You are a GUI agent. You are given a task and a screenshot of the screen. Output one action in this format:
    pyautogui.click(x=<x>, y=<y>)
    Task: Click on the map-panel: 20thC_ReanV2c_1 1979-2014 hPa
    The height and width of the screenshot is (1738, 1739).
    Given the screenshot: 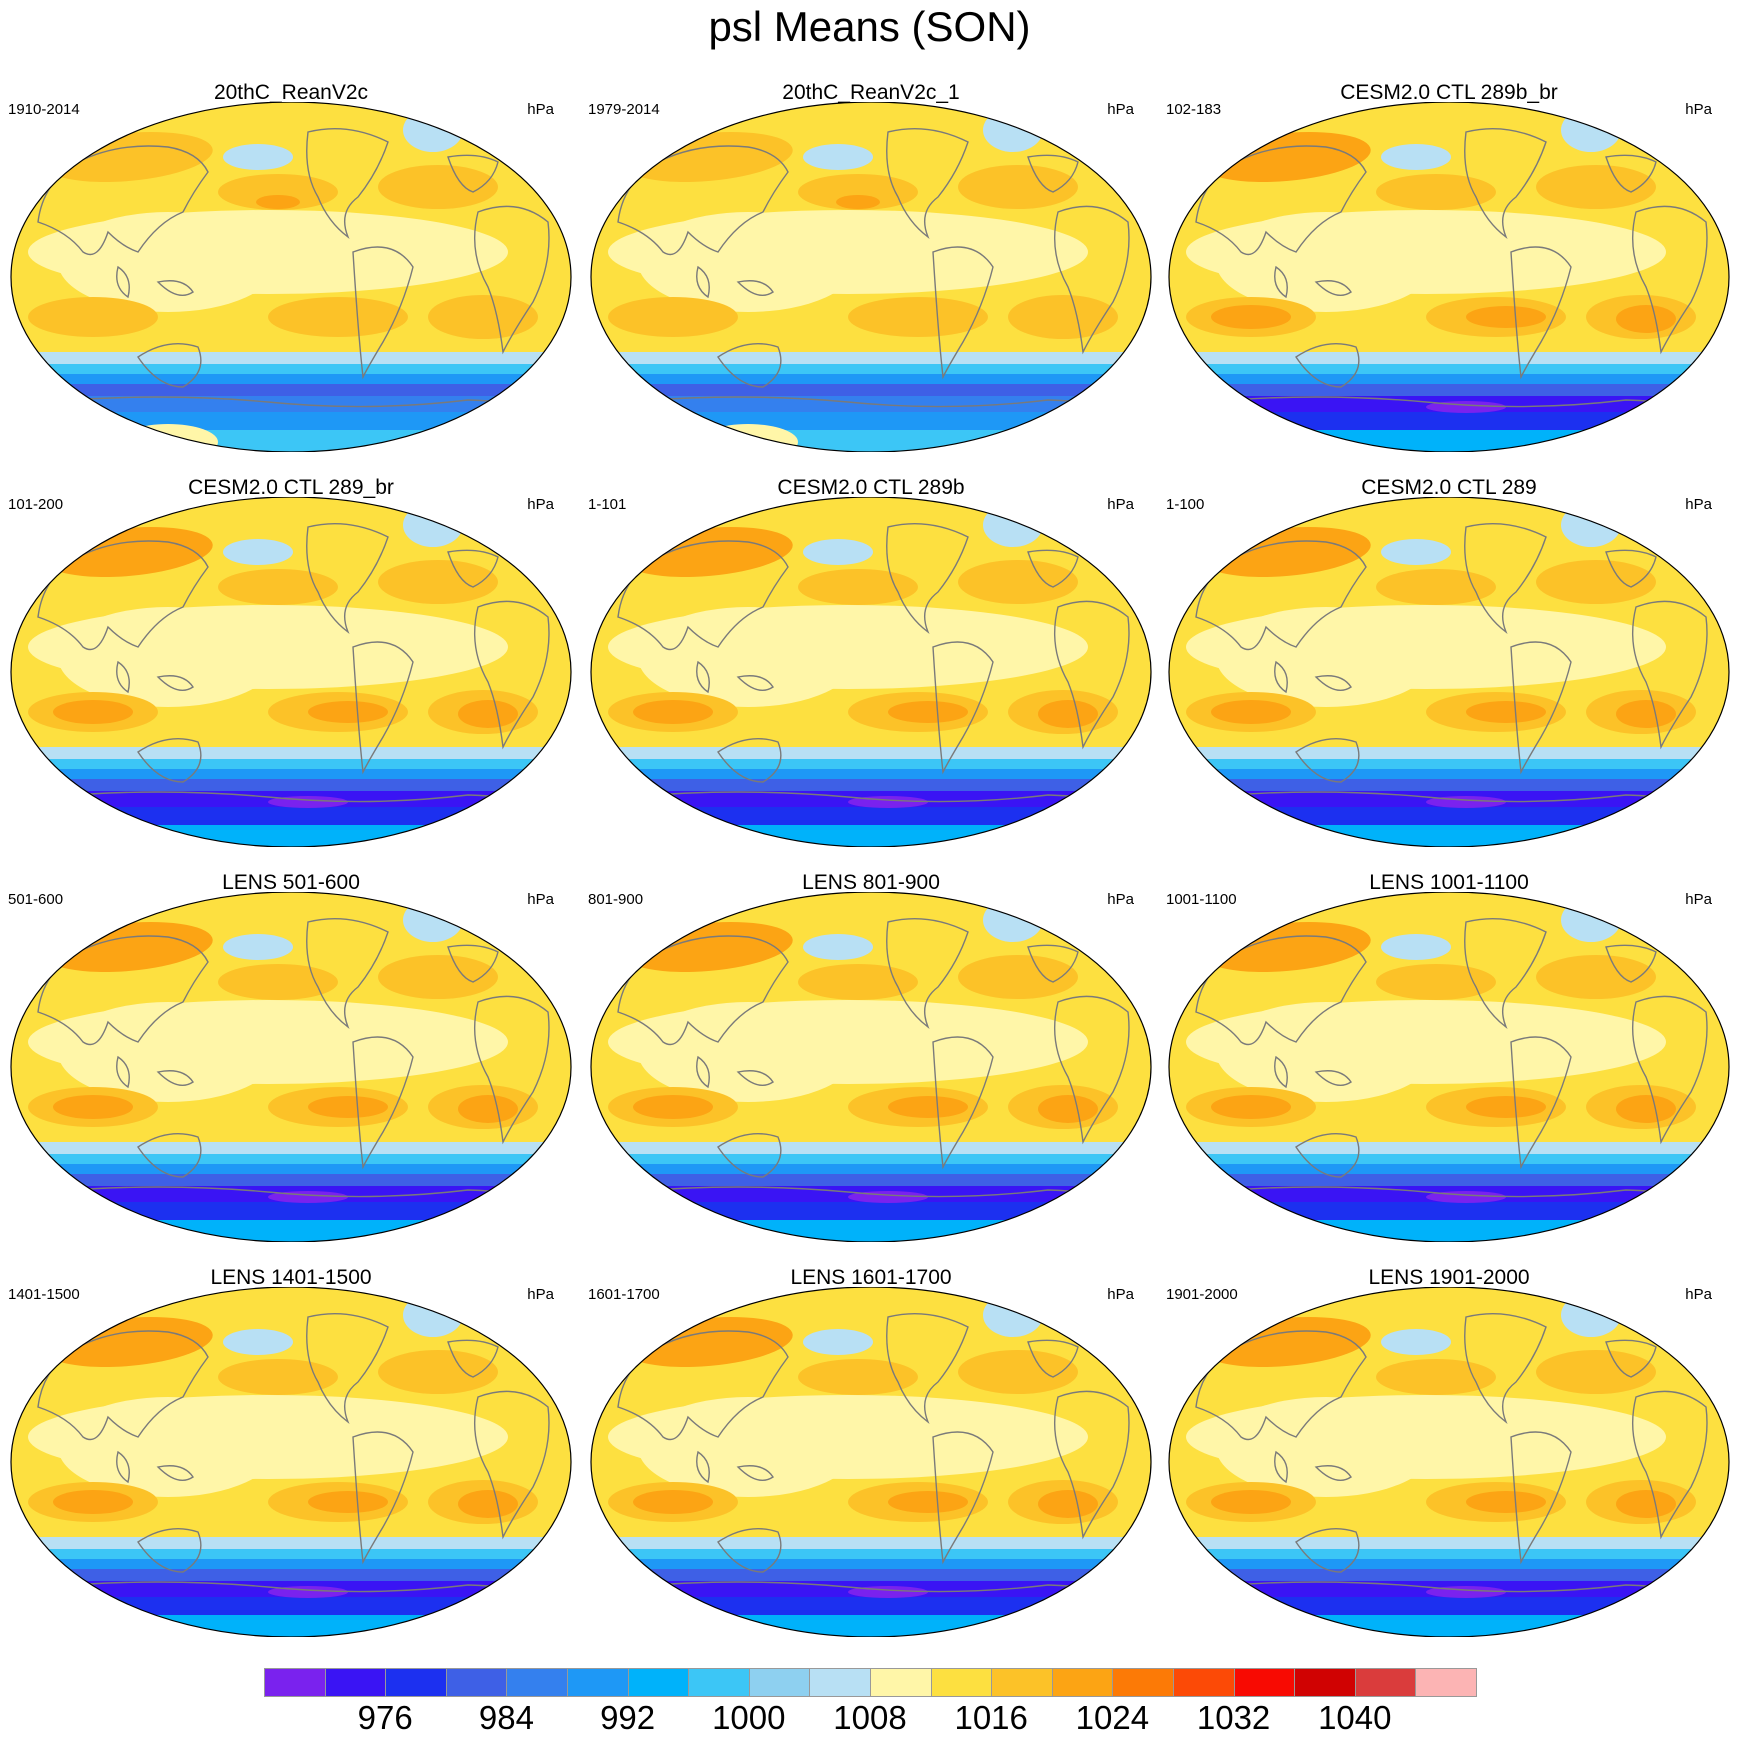 What is the action you would take?
    pyautogui.click(x=871, y=266)
    